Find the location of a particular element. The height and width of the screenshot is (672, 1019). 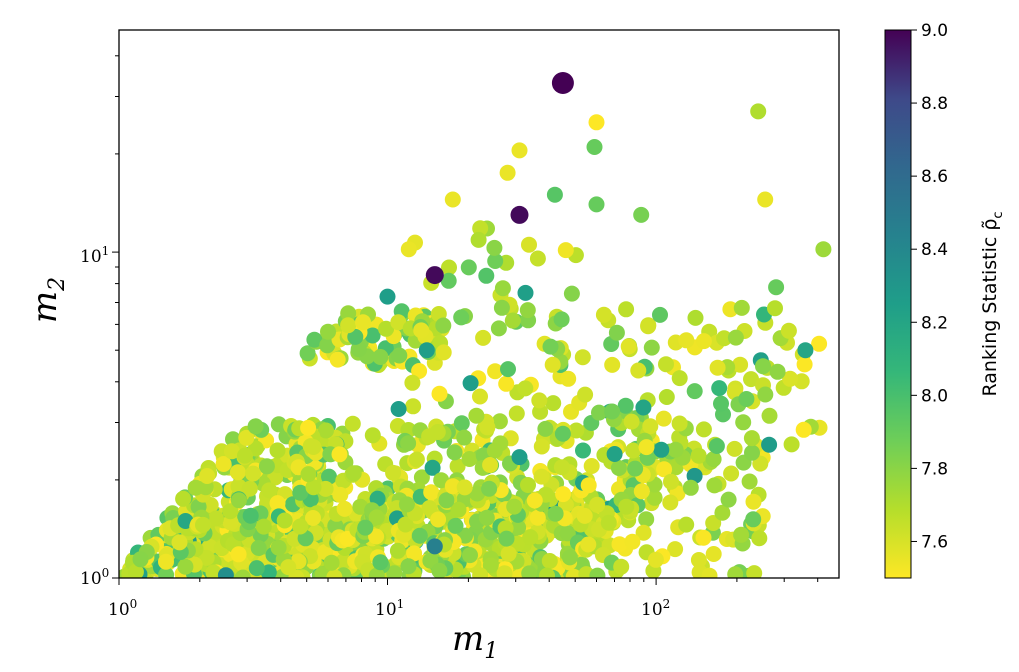

x-tick-label-1: 100 is located at coordinates (122, 608).